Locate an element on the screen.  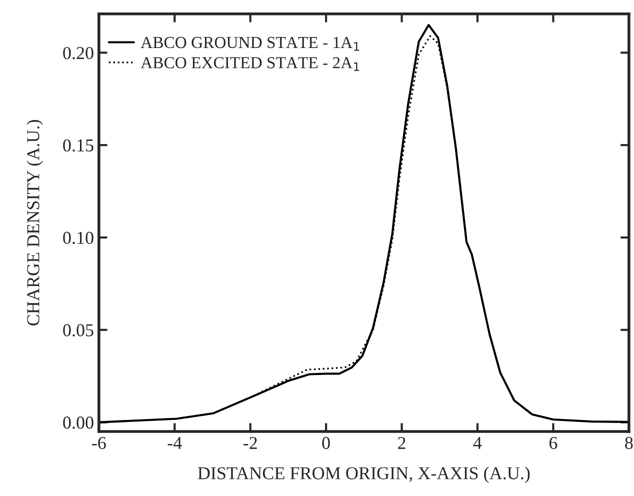
x-tick-label: 2 is located at coordinates (402, 442).